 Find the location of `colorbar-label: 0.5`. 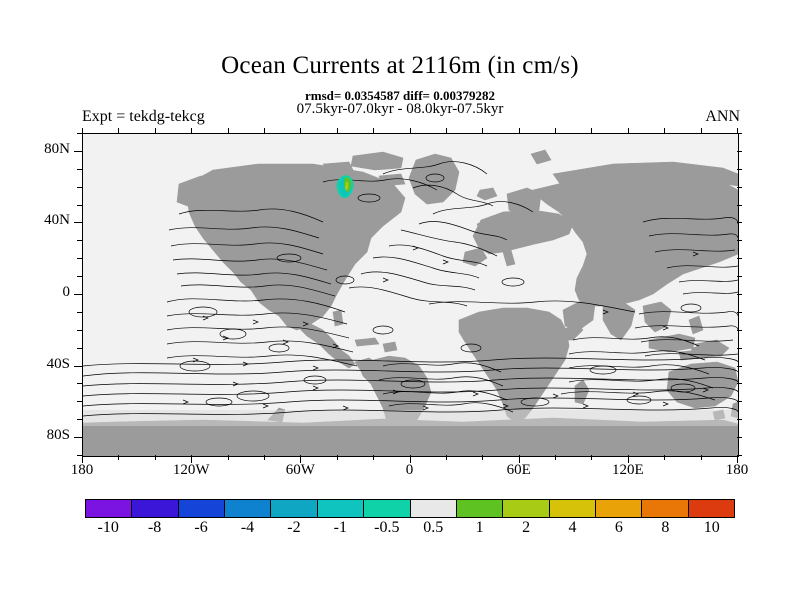

colorbar-label: 0.5 is located at coordinates (433, 527).